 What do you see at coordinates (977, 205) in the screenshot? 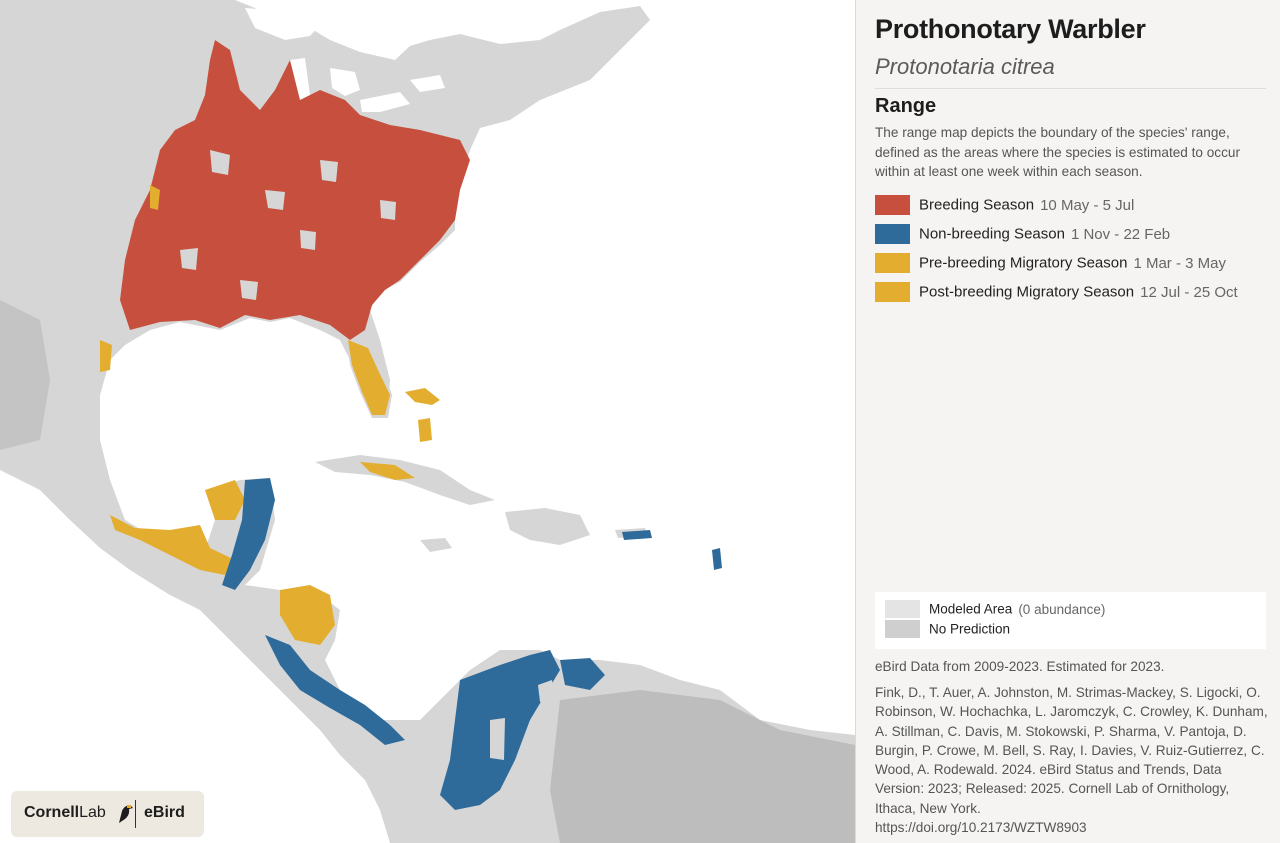
I see `legend-label: Breeding Season` at bounding box center [977, 205].